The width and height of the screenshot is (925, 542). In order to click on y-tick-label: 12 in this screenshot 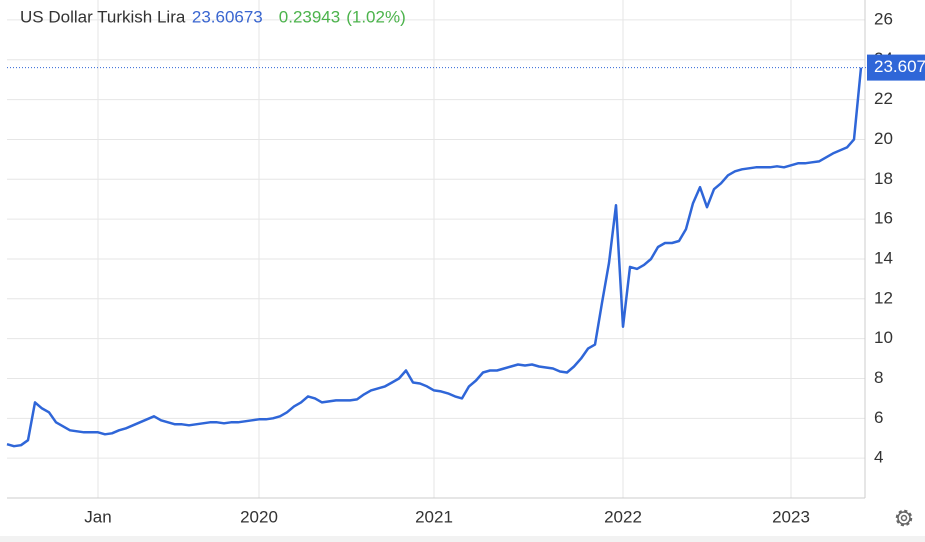, I will do `click(883, 297)`.